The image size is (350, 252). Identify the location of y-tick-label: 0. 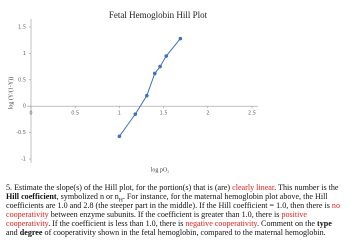
(24, 107).